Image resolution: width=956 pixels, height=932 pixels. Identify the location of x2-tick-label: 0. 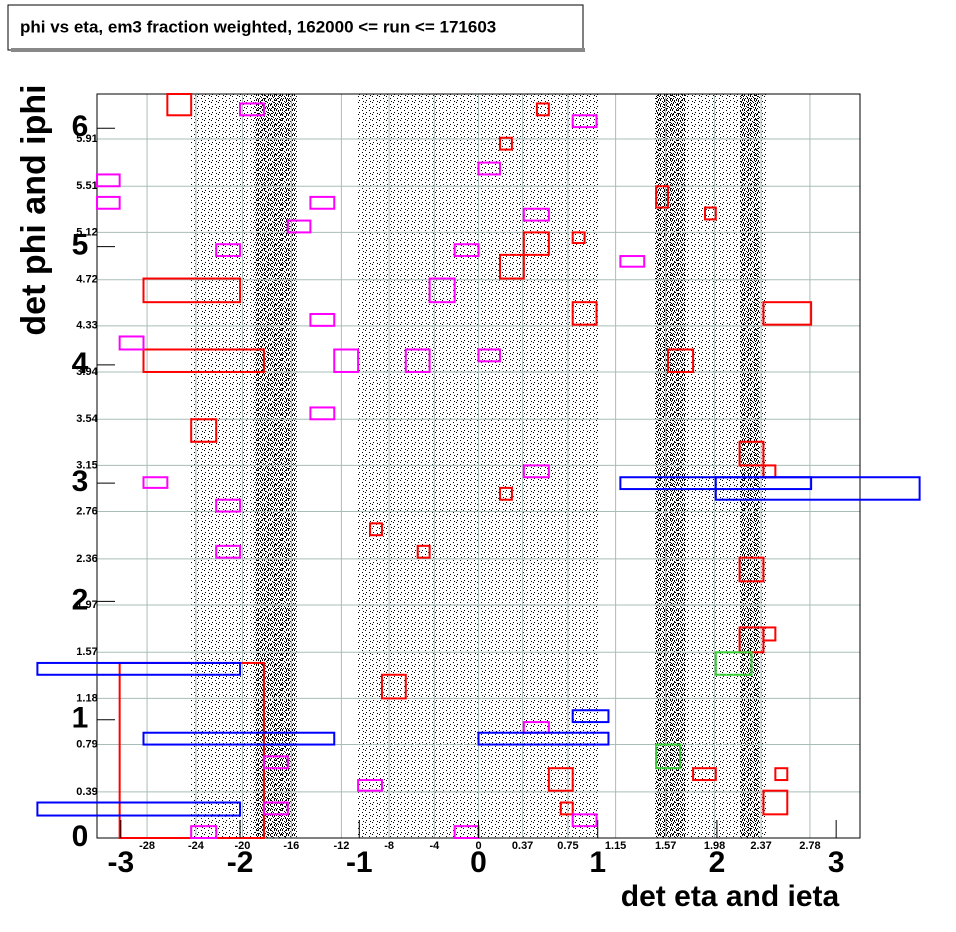
(478, 846).